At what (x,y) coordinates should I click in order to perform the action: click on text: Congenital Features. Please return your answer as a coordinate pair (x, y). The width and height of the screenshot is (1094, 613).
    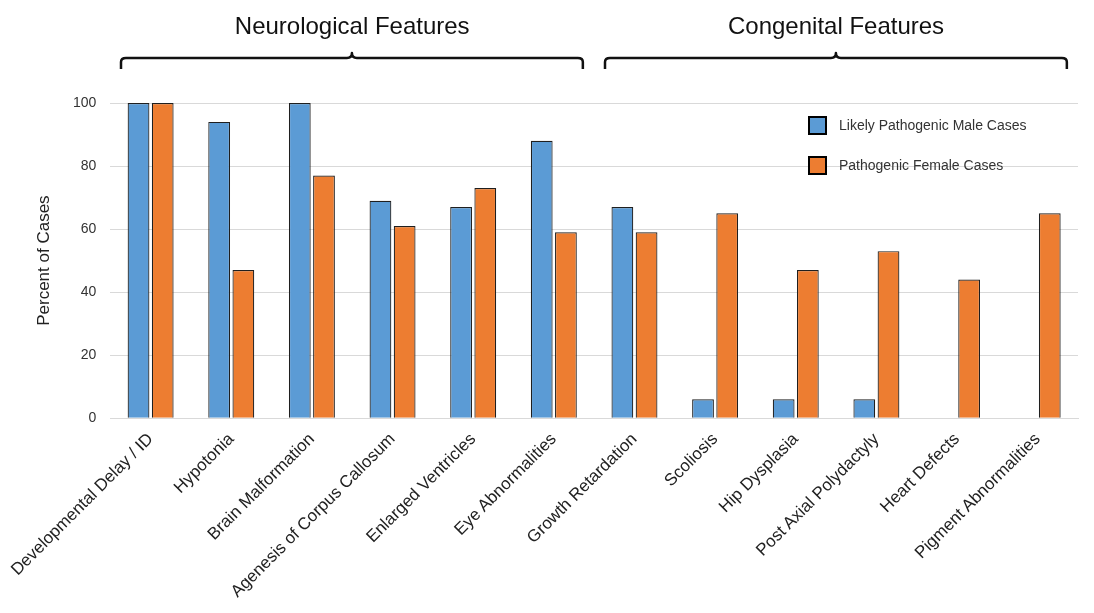
    Looking at the image, I should click on (836, 26).